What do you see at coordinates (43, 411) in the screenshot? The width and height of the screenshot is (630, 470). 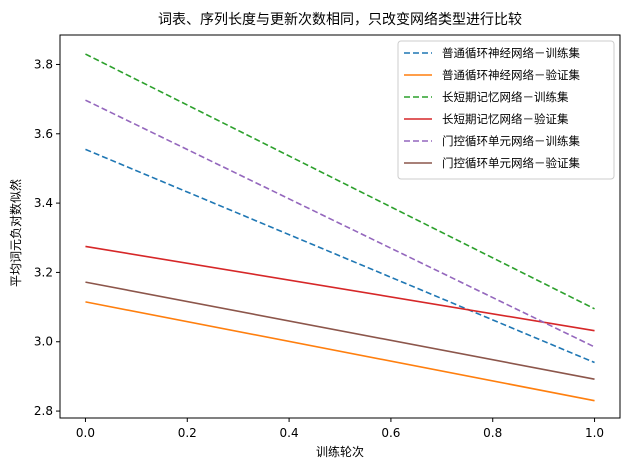 I see `y-tick-label: 2.8` at bounding box center [43, 411].